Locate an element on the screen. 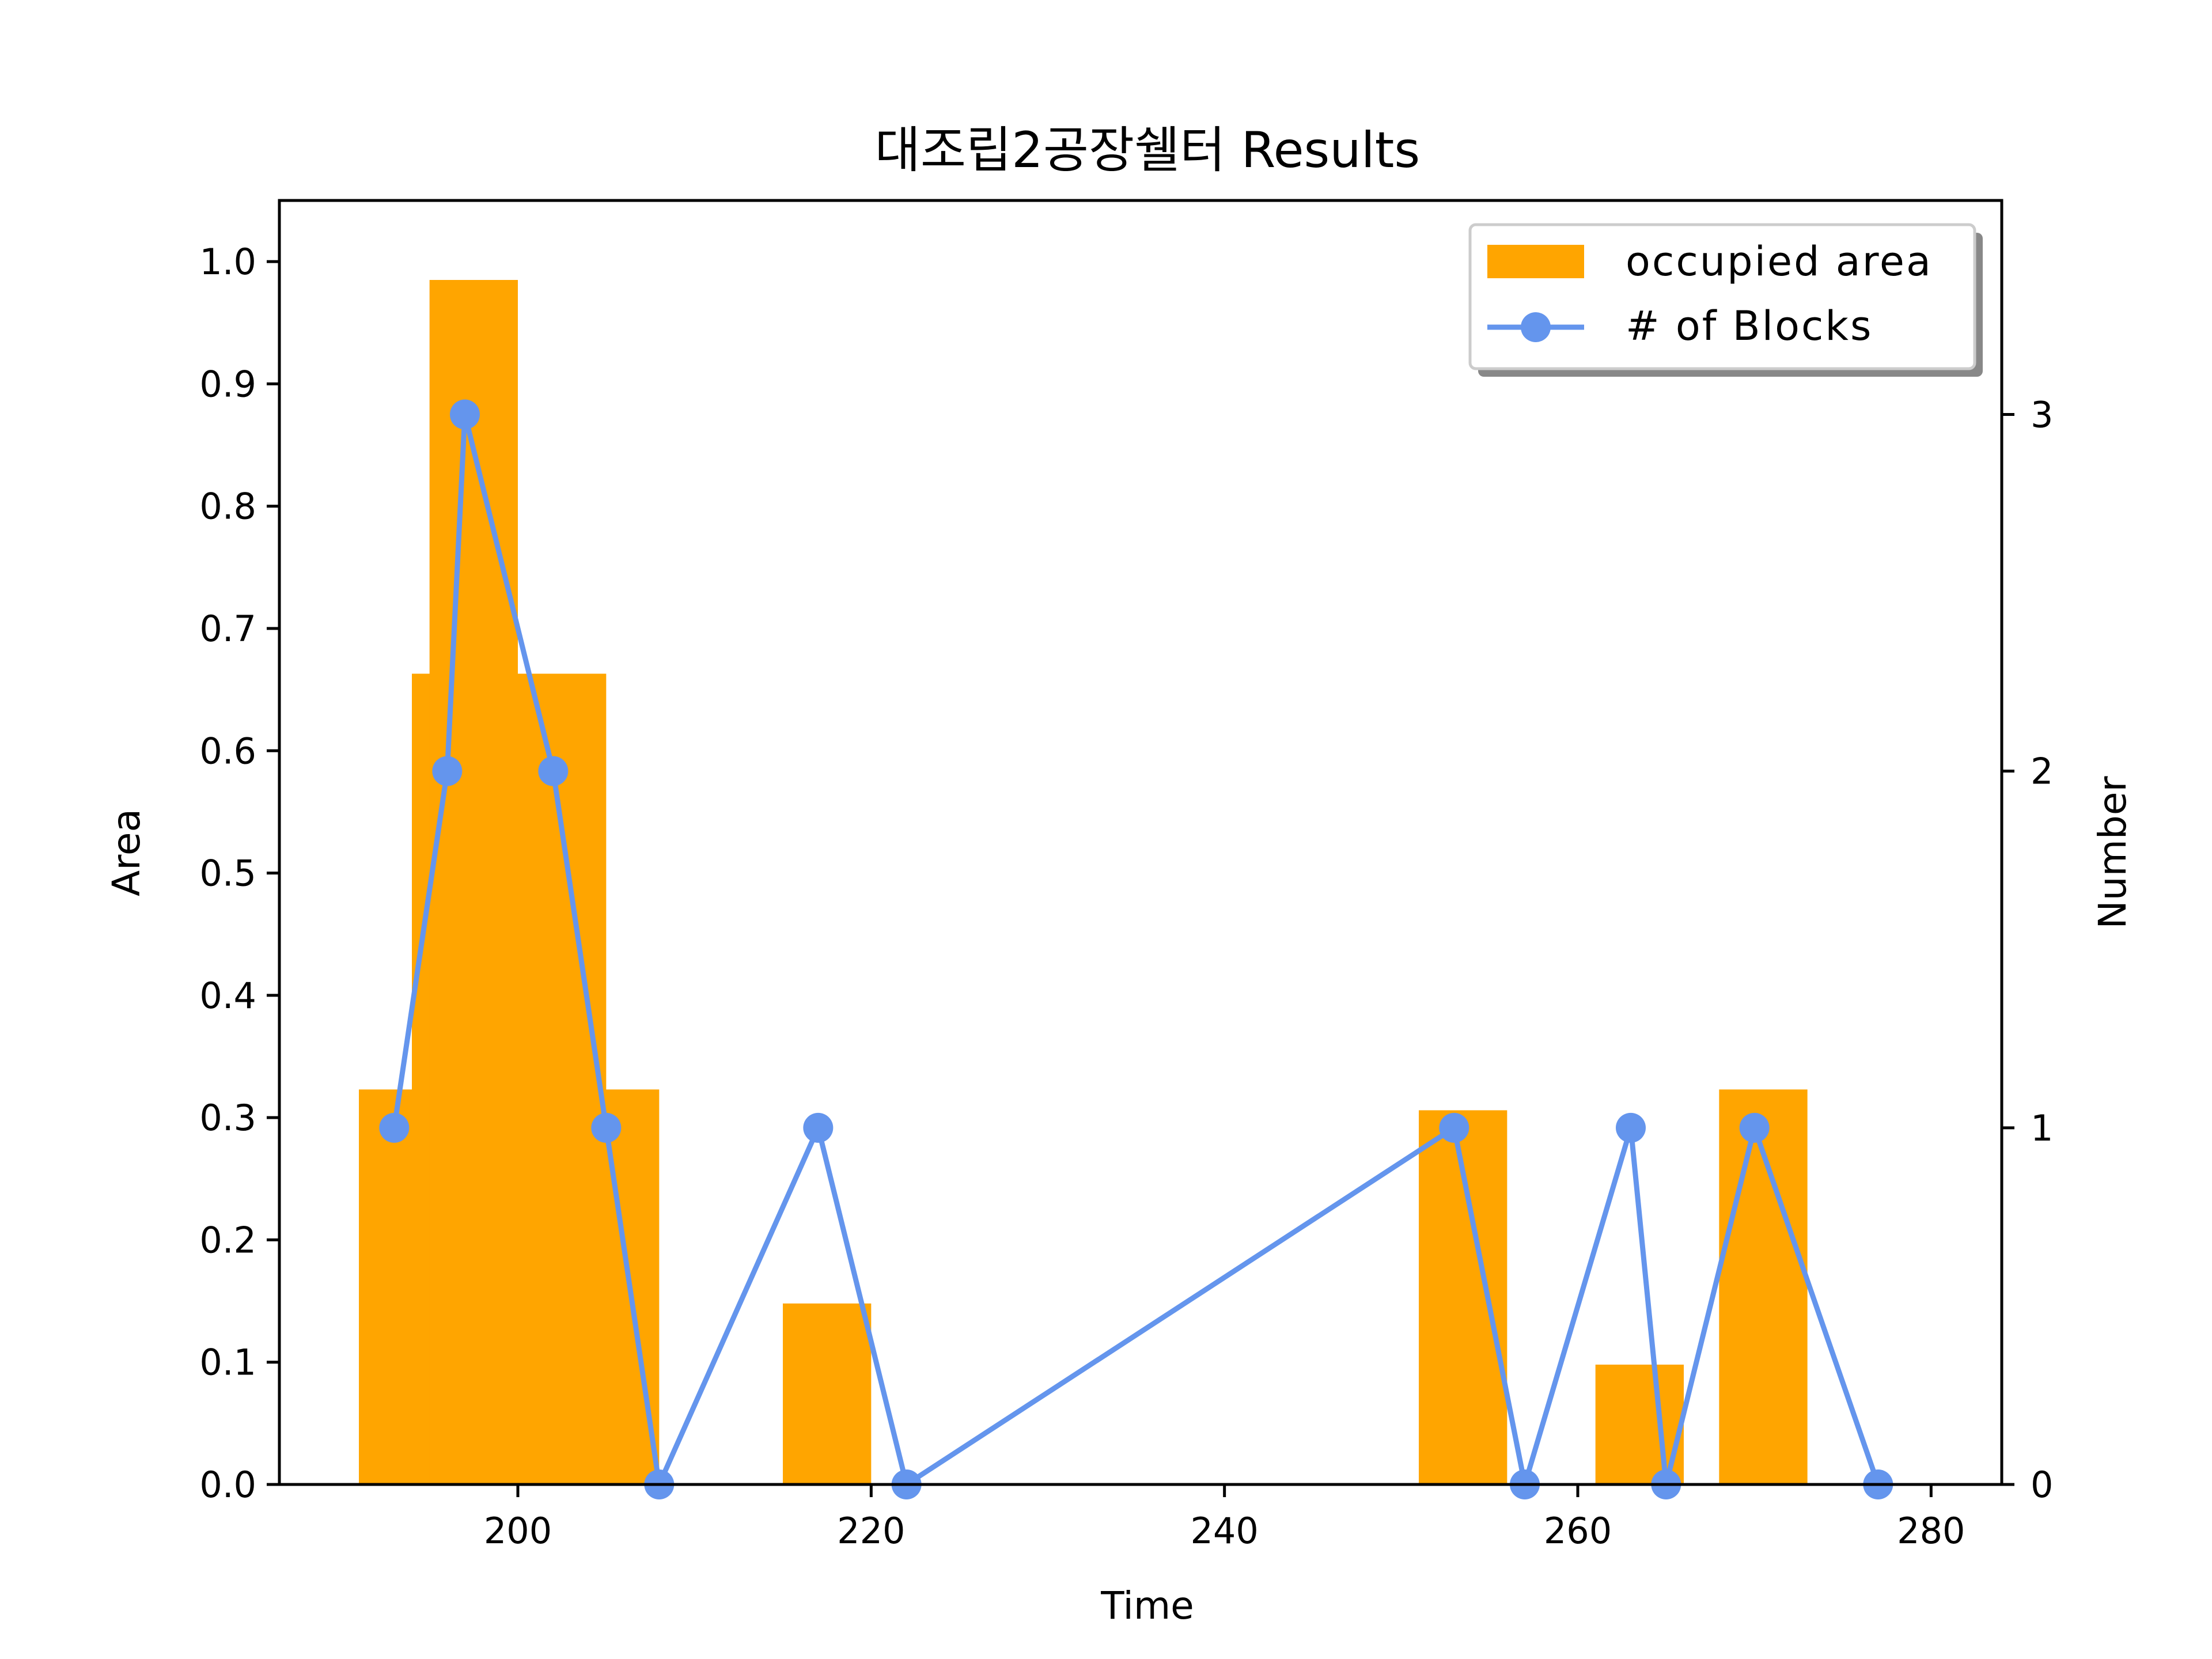 The height and width of the screenshot is (1659, 2212). x-tick-label-1: 220 is located at coordinates (871, 1531).